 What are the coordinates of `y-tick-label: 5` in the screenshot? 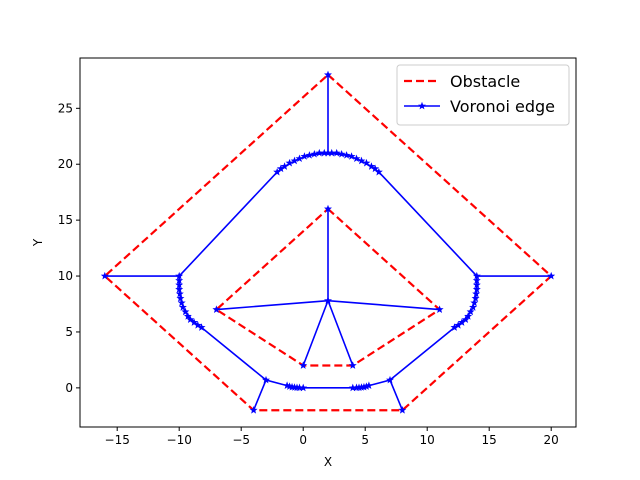 It's located at (69, 332).